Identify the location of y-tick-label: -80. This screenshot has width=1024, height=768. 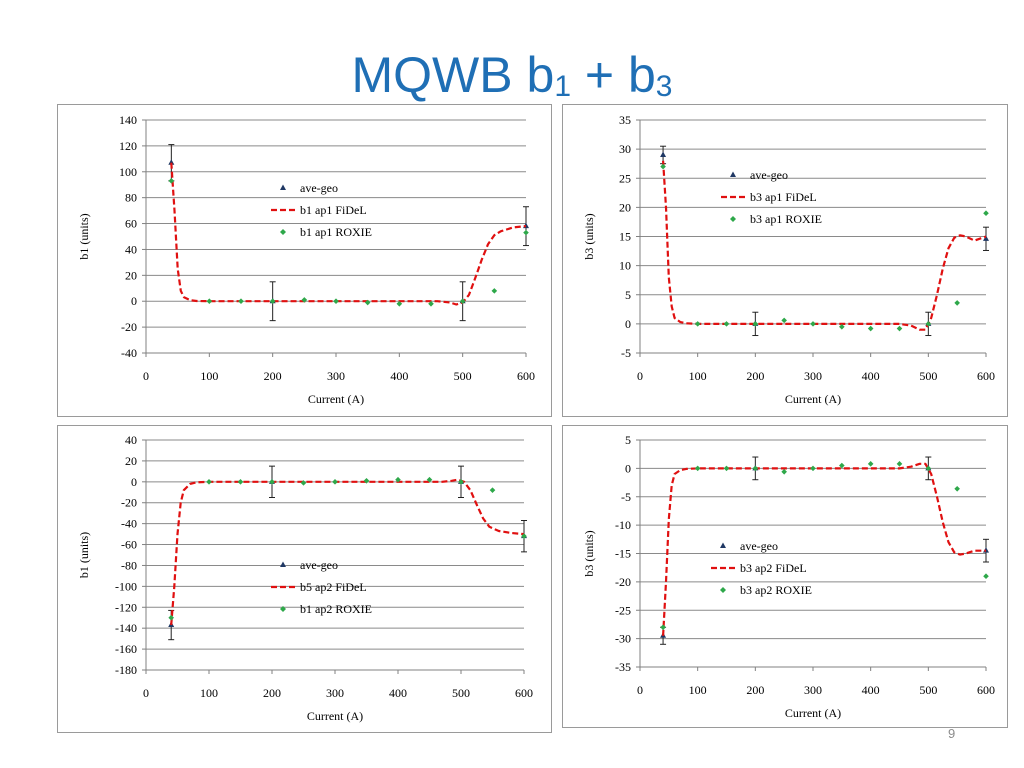
(129, 565).